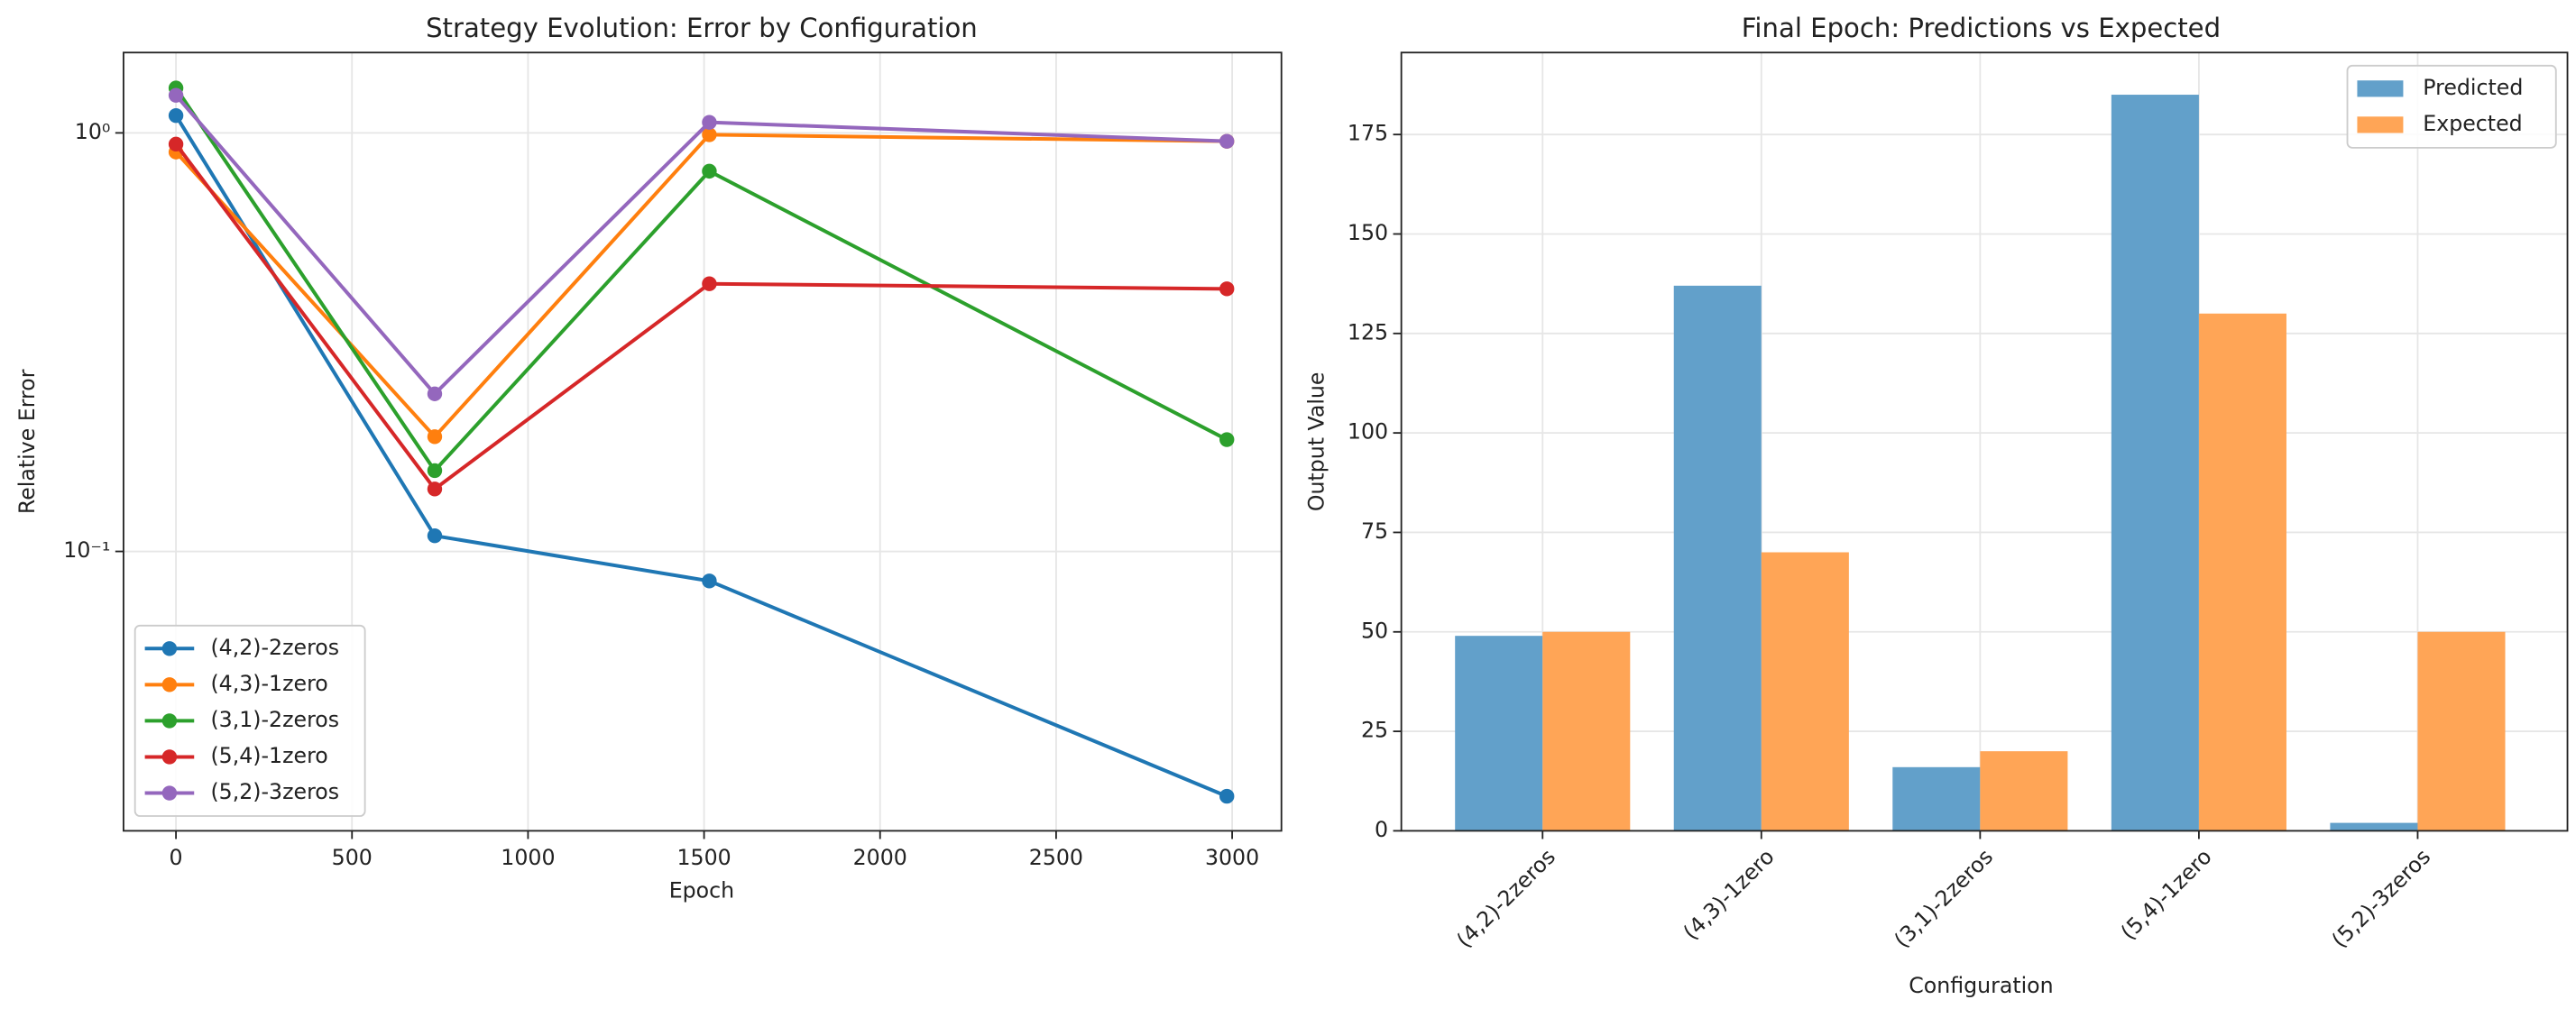 This screenshot has height=1018, width=2576. What do you see at coordinates (2473, 87) in the screenshot?
I see `legend-label: Predicted` at bounding box center [2473, 87].